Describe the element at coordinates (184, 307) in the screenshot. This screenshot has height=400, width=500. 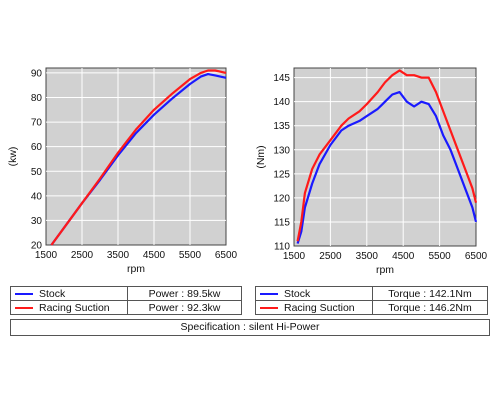
I see `racing-suction-power-value: Power : 92.3kw` at that location.